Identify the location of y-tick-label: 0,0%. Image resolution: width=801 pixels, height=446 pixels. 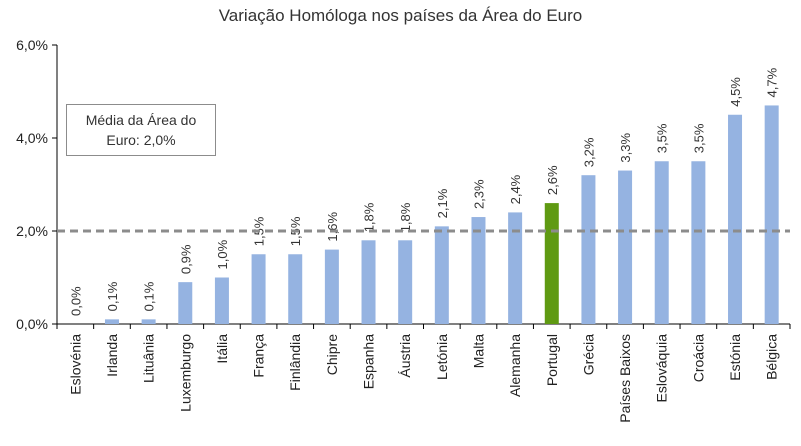
(32, 324).